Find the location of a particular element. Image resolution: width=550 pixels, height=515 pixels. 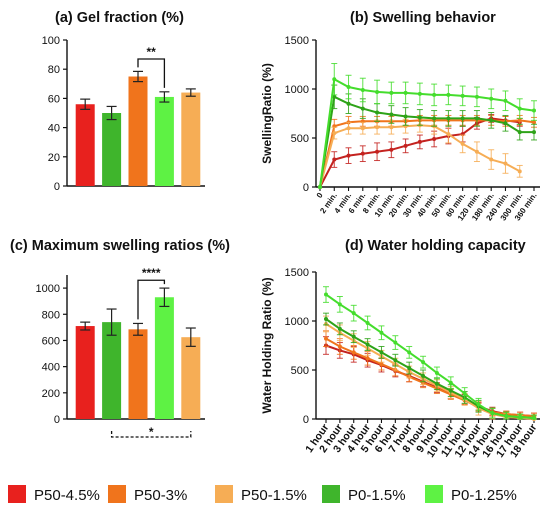

point-b-P0-1.25%-6 is located at coordinates (405, 92).